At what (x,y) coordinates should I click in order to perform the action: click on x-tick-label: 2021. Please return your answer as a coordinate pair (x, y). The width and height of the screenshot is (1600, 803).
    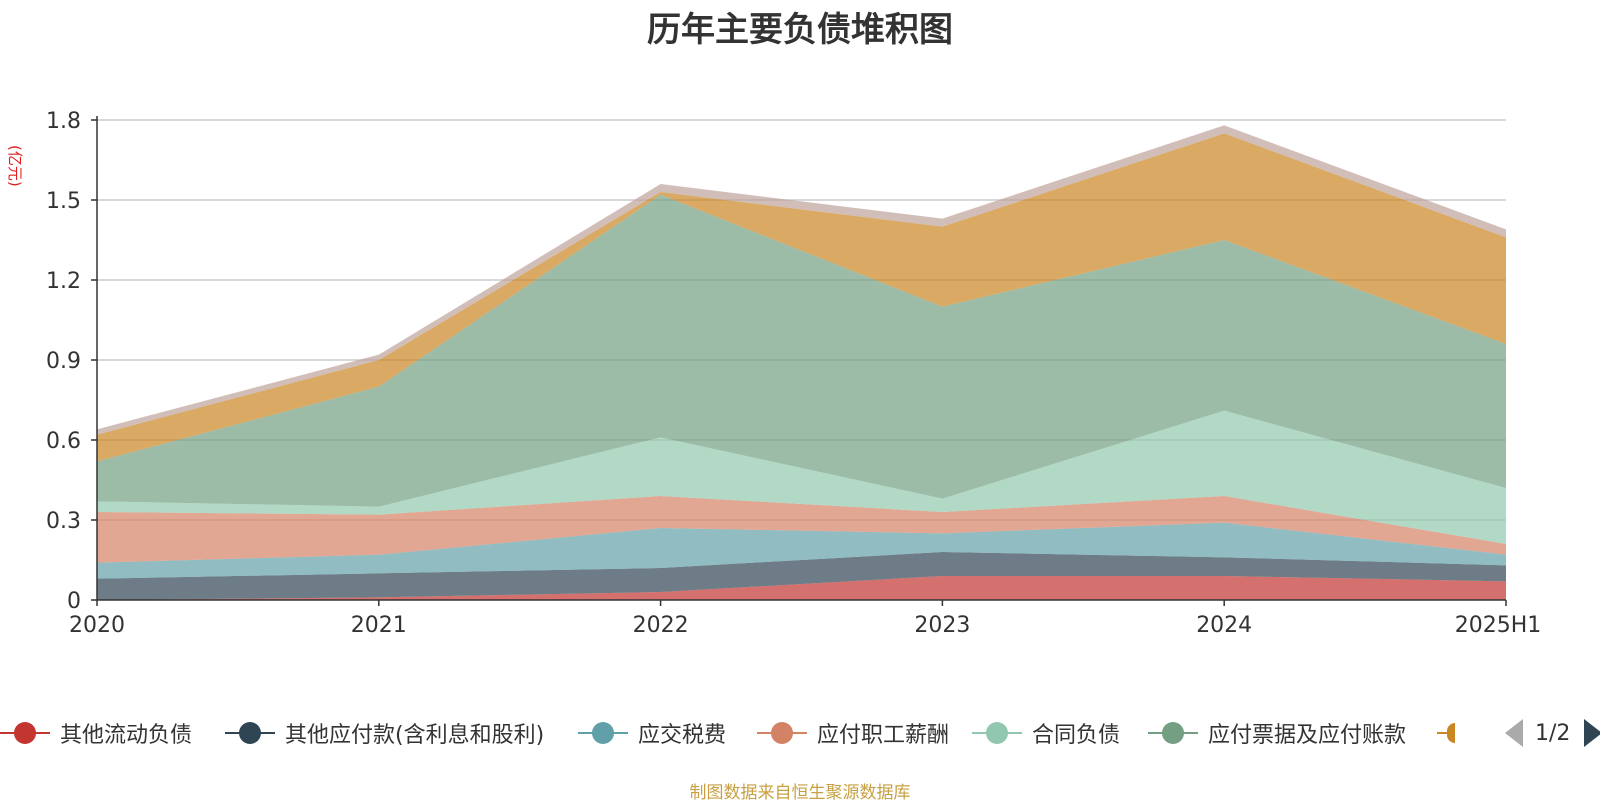
    Looking at the image, I should click on (379, 625).